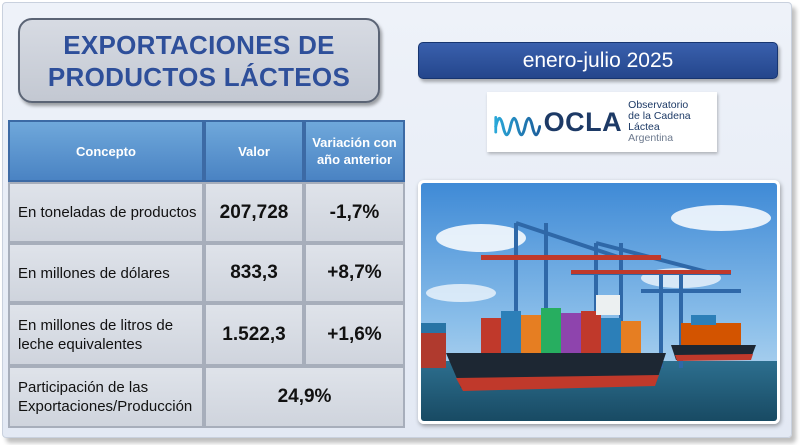 The width and height of the screenshot is (800, 445). What do you see at coordinates (583, 121) in the screenshot?
I see `logo-name: OCLA` at bounding box center [583, 121].